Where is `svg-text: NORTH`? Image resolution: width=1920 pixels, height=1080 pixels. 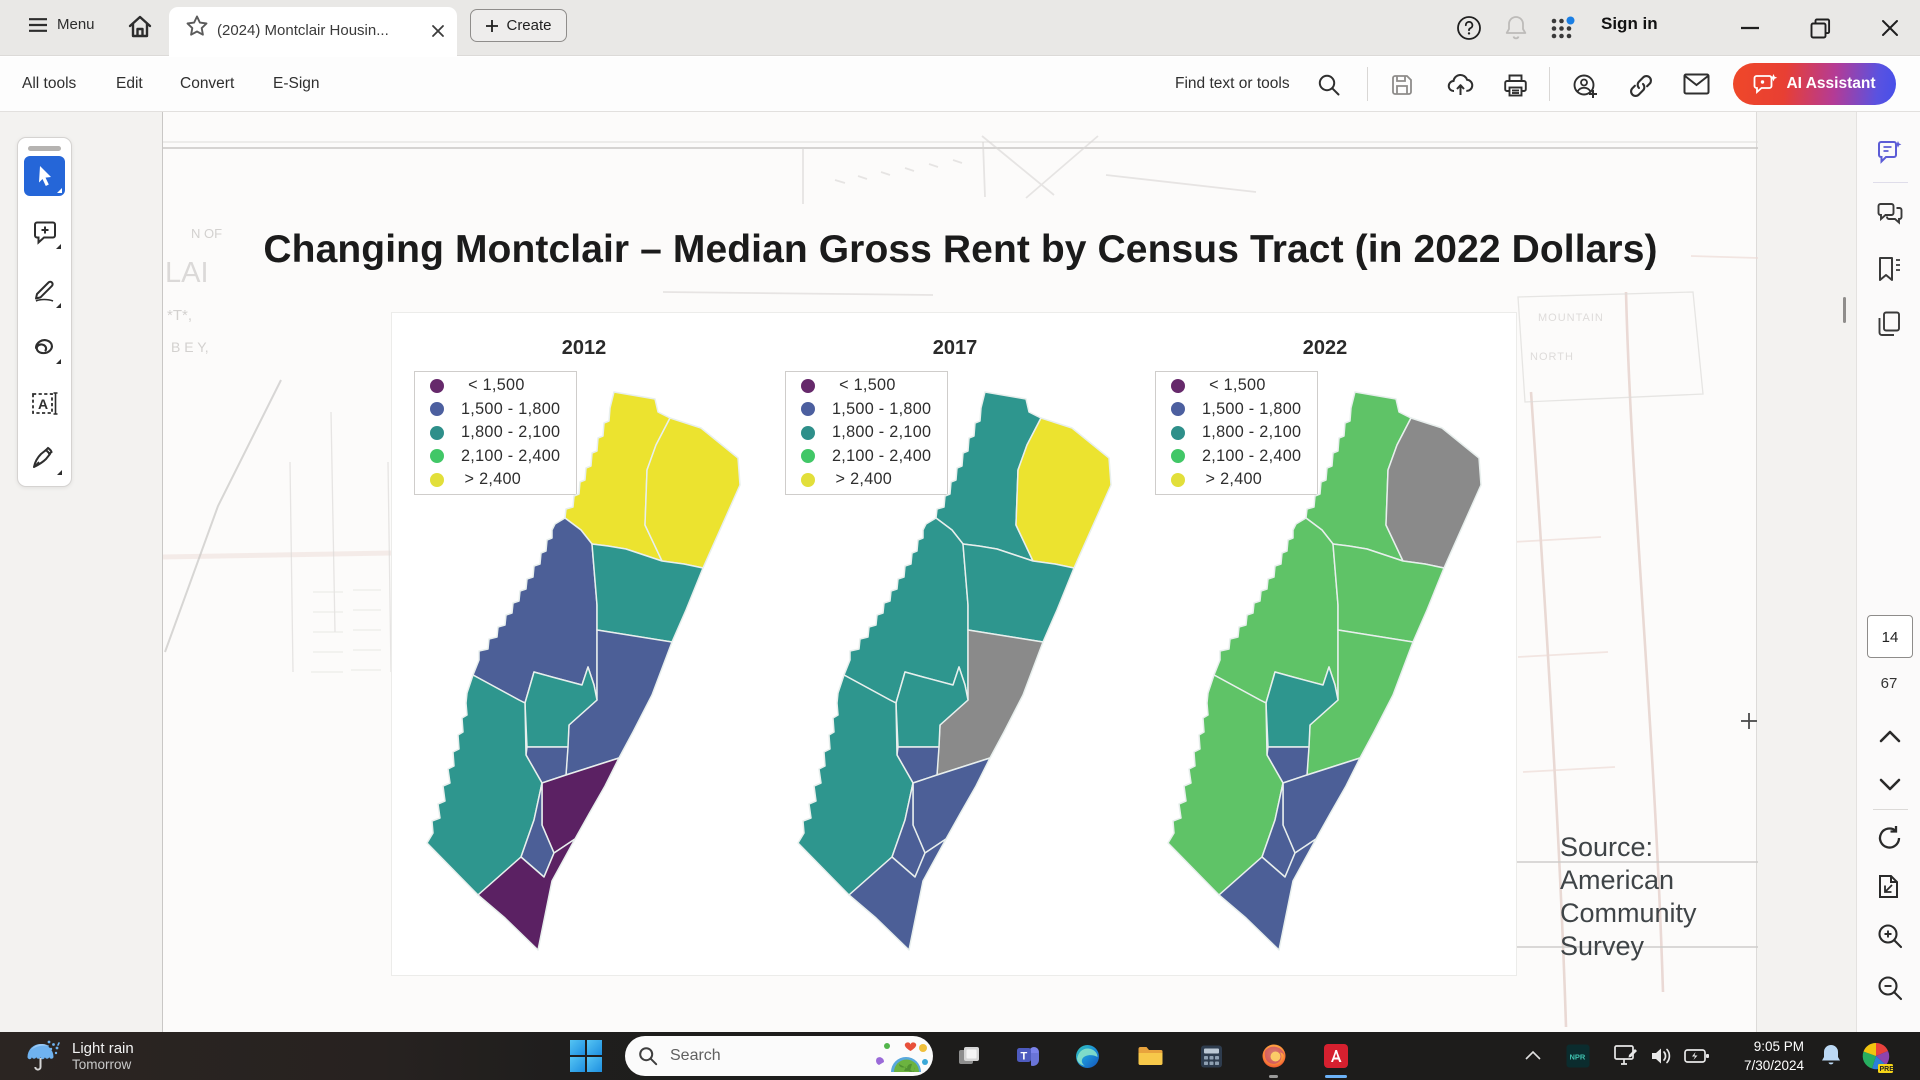 svg-text: NORTH is located at coordinates (1552, 357).